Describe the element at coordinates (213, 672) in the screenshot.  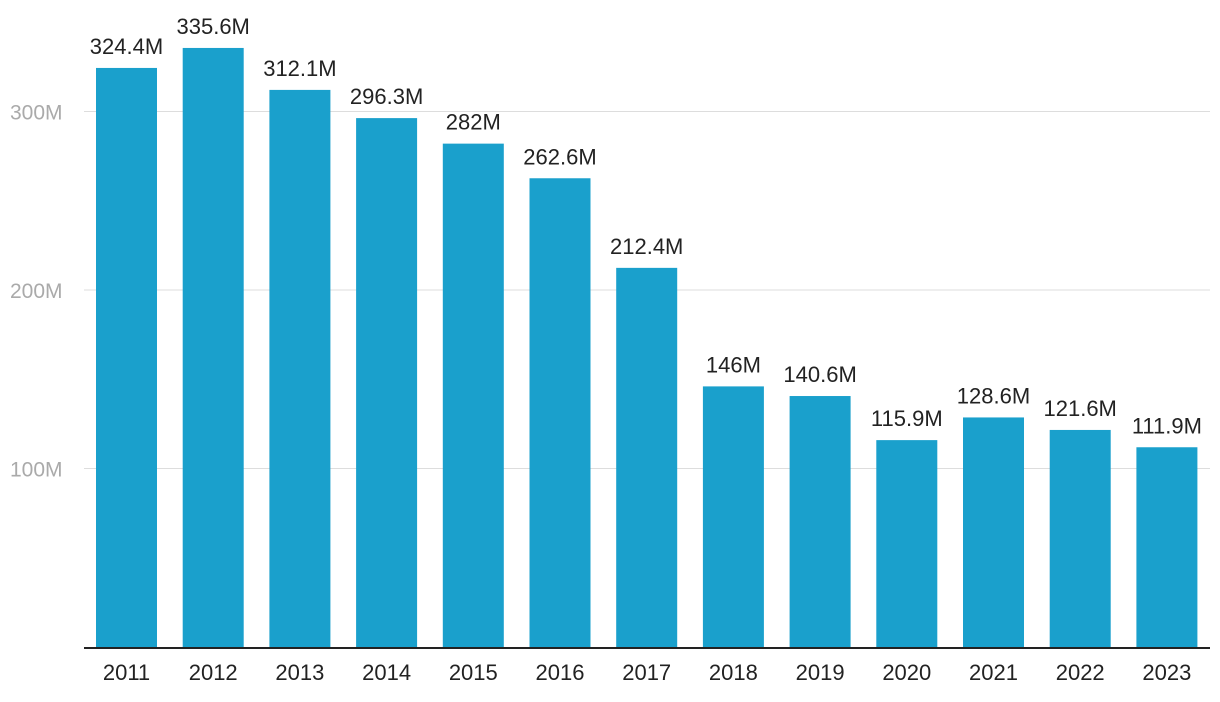
I see `x-tick-label-2012: 2012` at that location.